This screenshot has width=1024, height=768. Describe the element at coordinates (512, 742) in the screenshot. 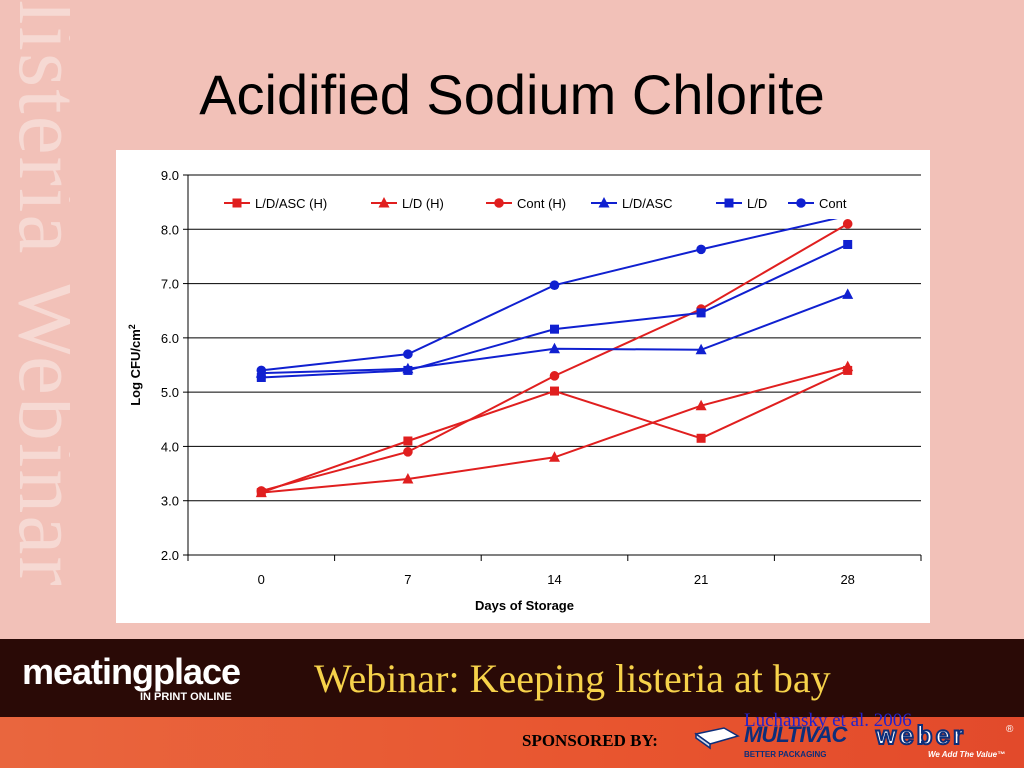

I see `sponsor-band` at that location.